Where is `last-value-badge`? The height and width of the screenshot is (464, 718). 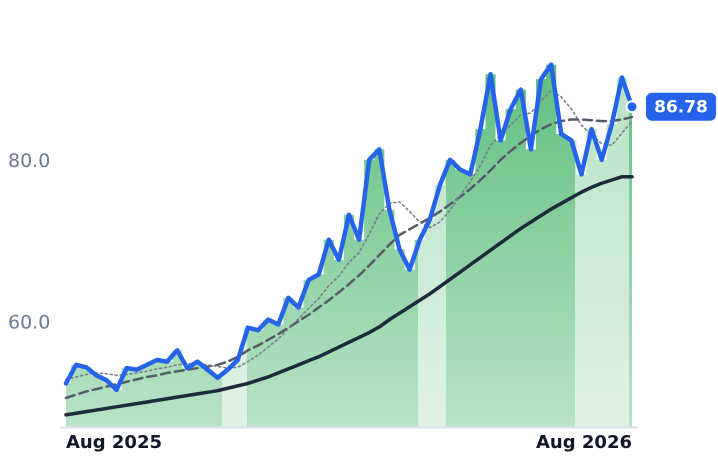
last-value-badge is located at coordinates (681, 106).